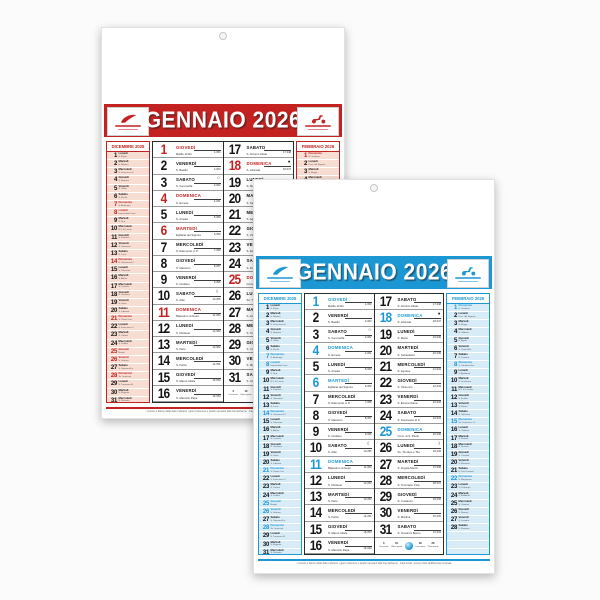  What do you see at coordinates (464, 308) in the screenshot?
I see `mini-day-saint: S. Verdiana` at bounding box center [464, 308].